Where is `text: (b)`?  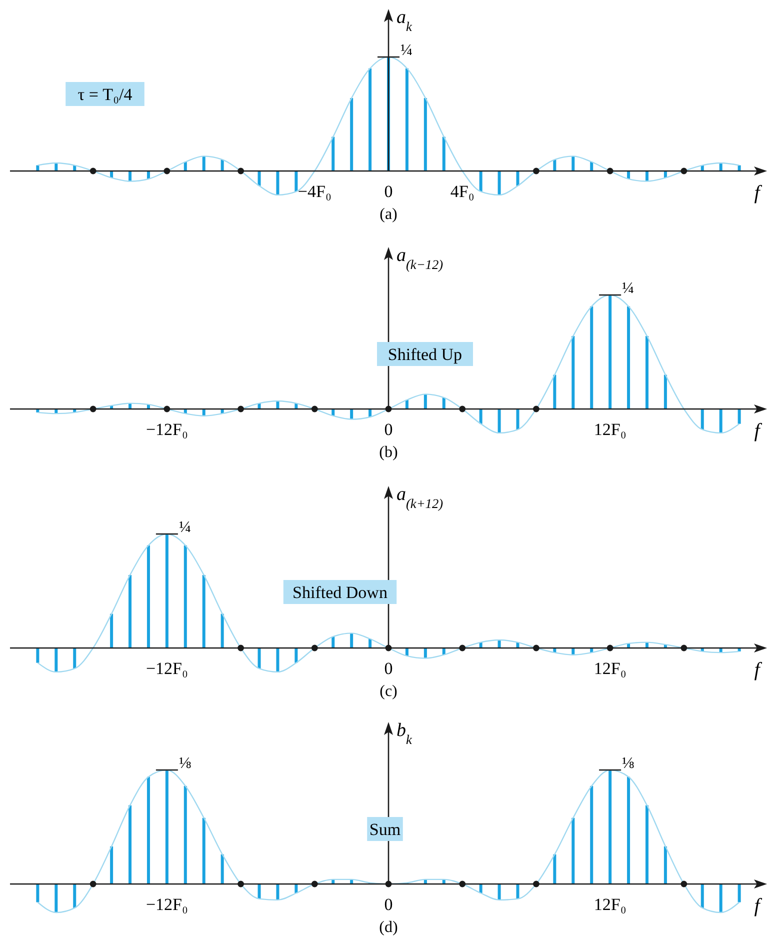
text: (b) is located at coordinates (388, 452).